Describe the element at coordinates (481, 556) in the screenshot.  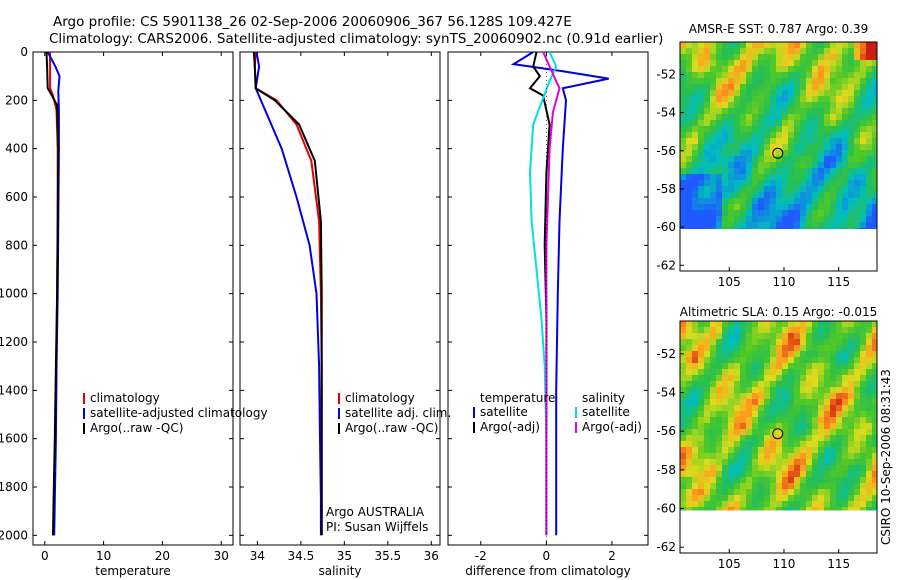
I see `diff-xtick-label: -2` at that location.